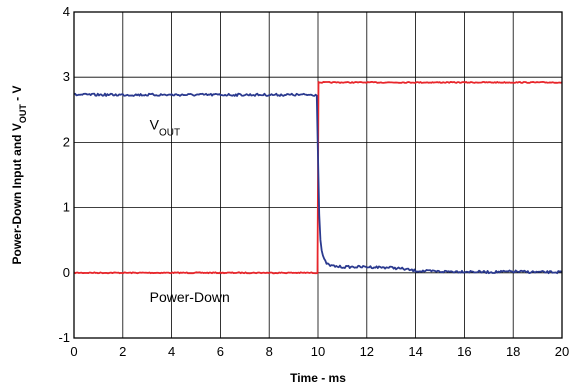 Image resolution: width=576 pixels, height=389 pixels. I want to click on annotation-label: VOUT, so click(165, 127).